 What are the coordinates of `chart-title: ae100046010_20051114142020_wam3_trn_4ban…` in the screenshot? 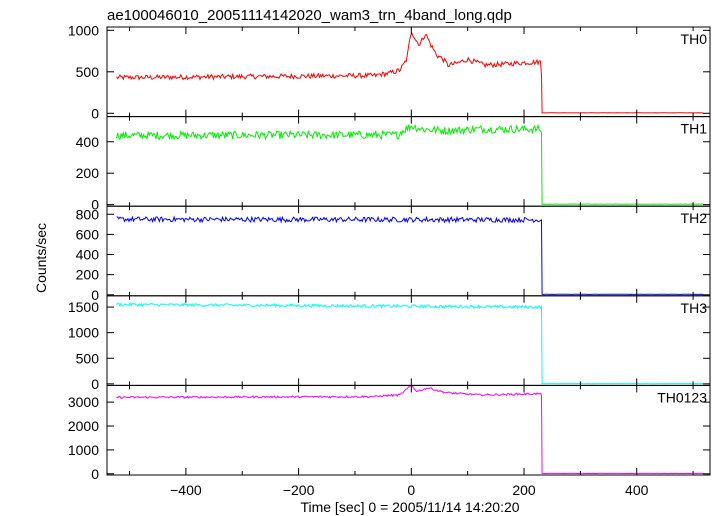 It's located at (309, 15).